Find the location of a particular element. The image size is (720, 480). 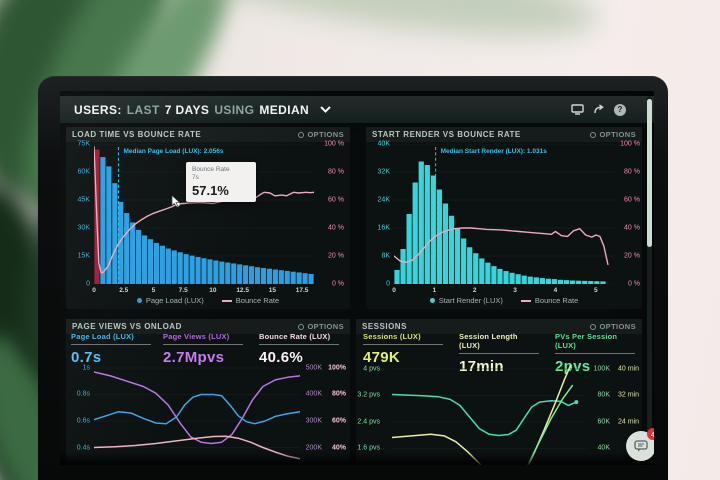

date-range-dropdown: USERS: LAST 7 DAYS USING MEDIAN is located at coordinates (202, 110).